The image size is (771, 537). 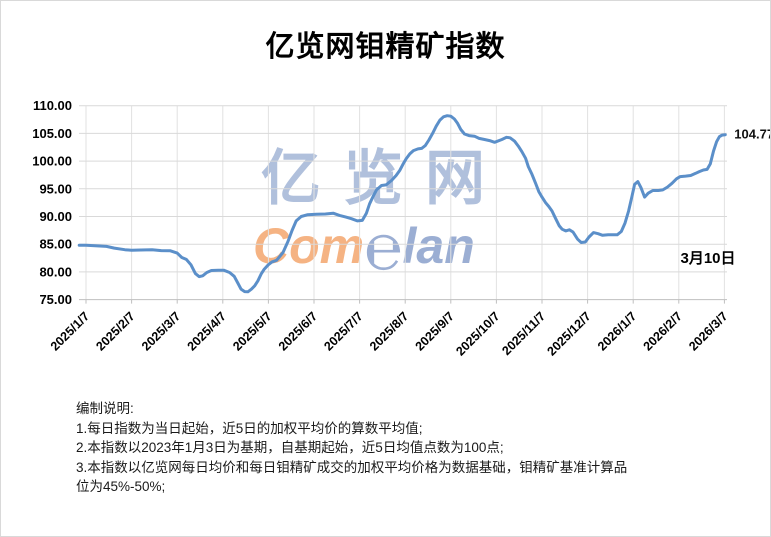 What do you see at coordinates (252, 331) in the screenshot?
I see `x-axis-label: 2025/5/7` at bounding box center [252, 331].